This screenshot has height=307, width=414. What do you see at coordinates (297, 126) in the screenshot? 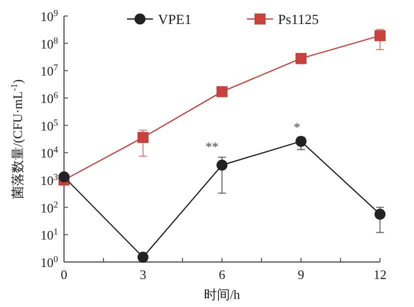
I see `annotation: *` at bounding box center [297, 126].